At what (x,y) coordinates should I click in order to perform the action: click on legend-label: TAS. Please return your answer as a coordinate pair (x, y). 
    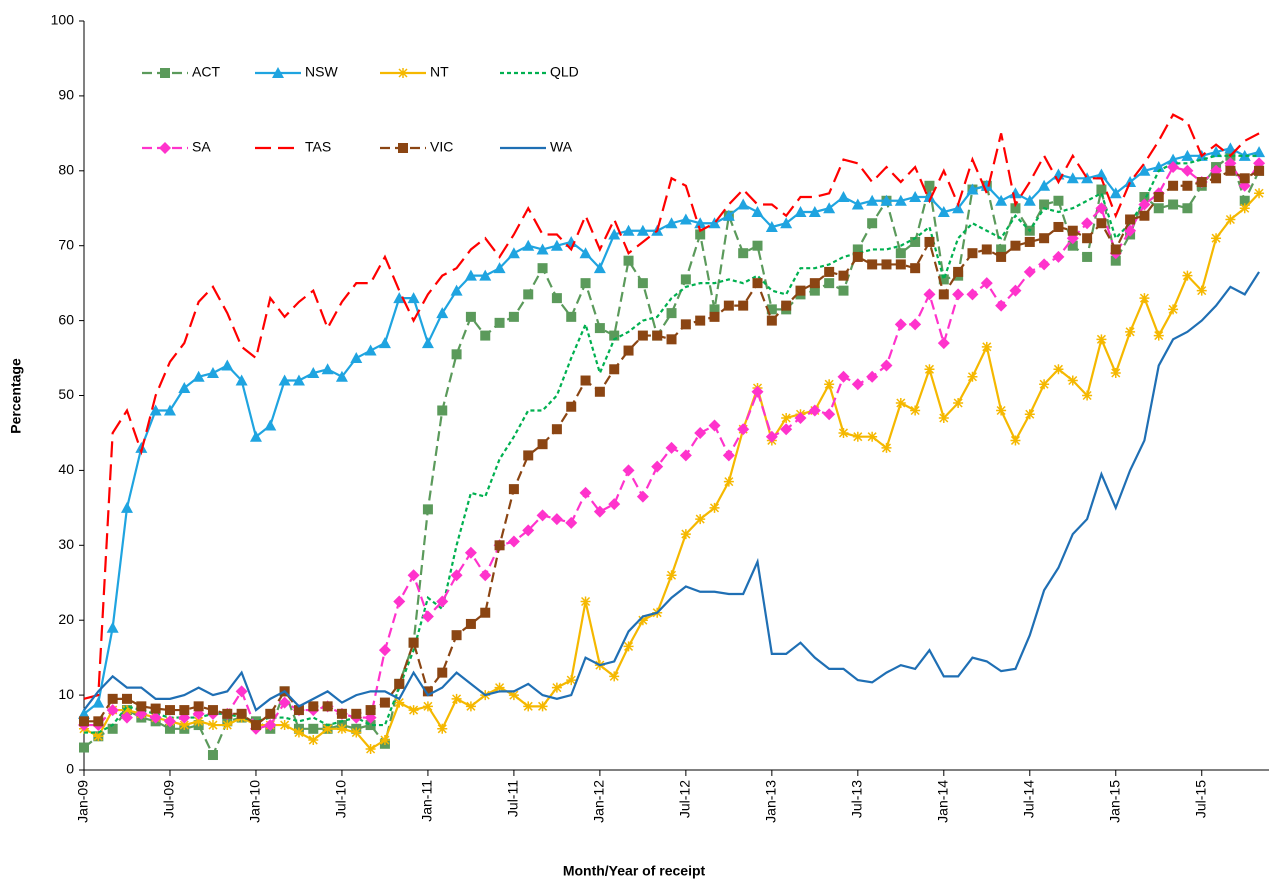
    Looking at the image, I should click on (318, 147).